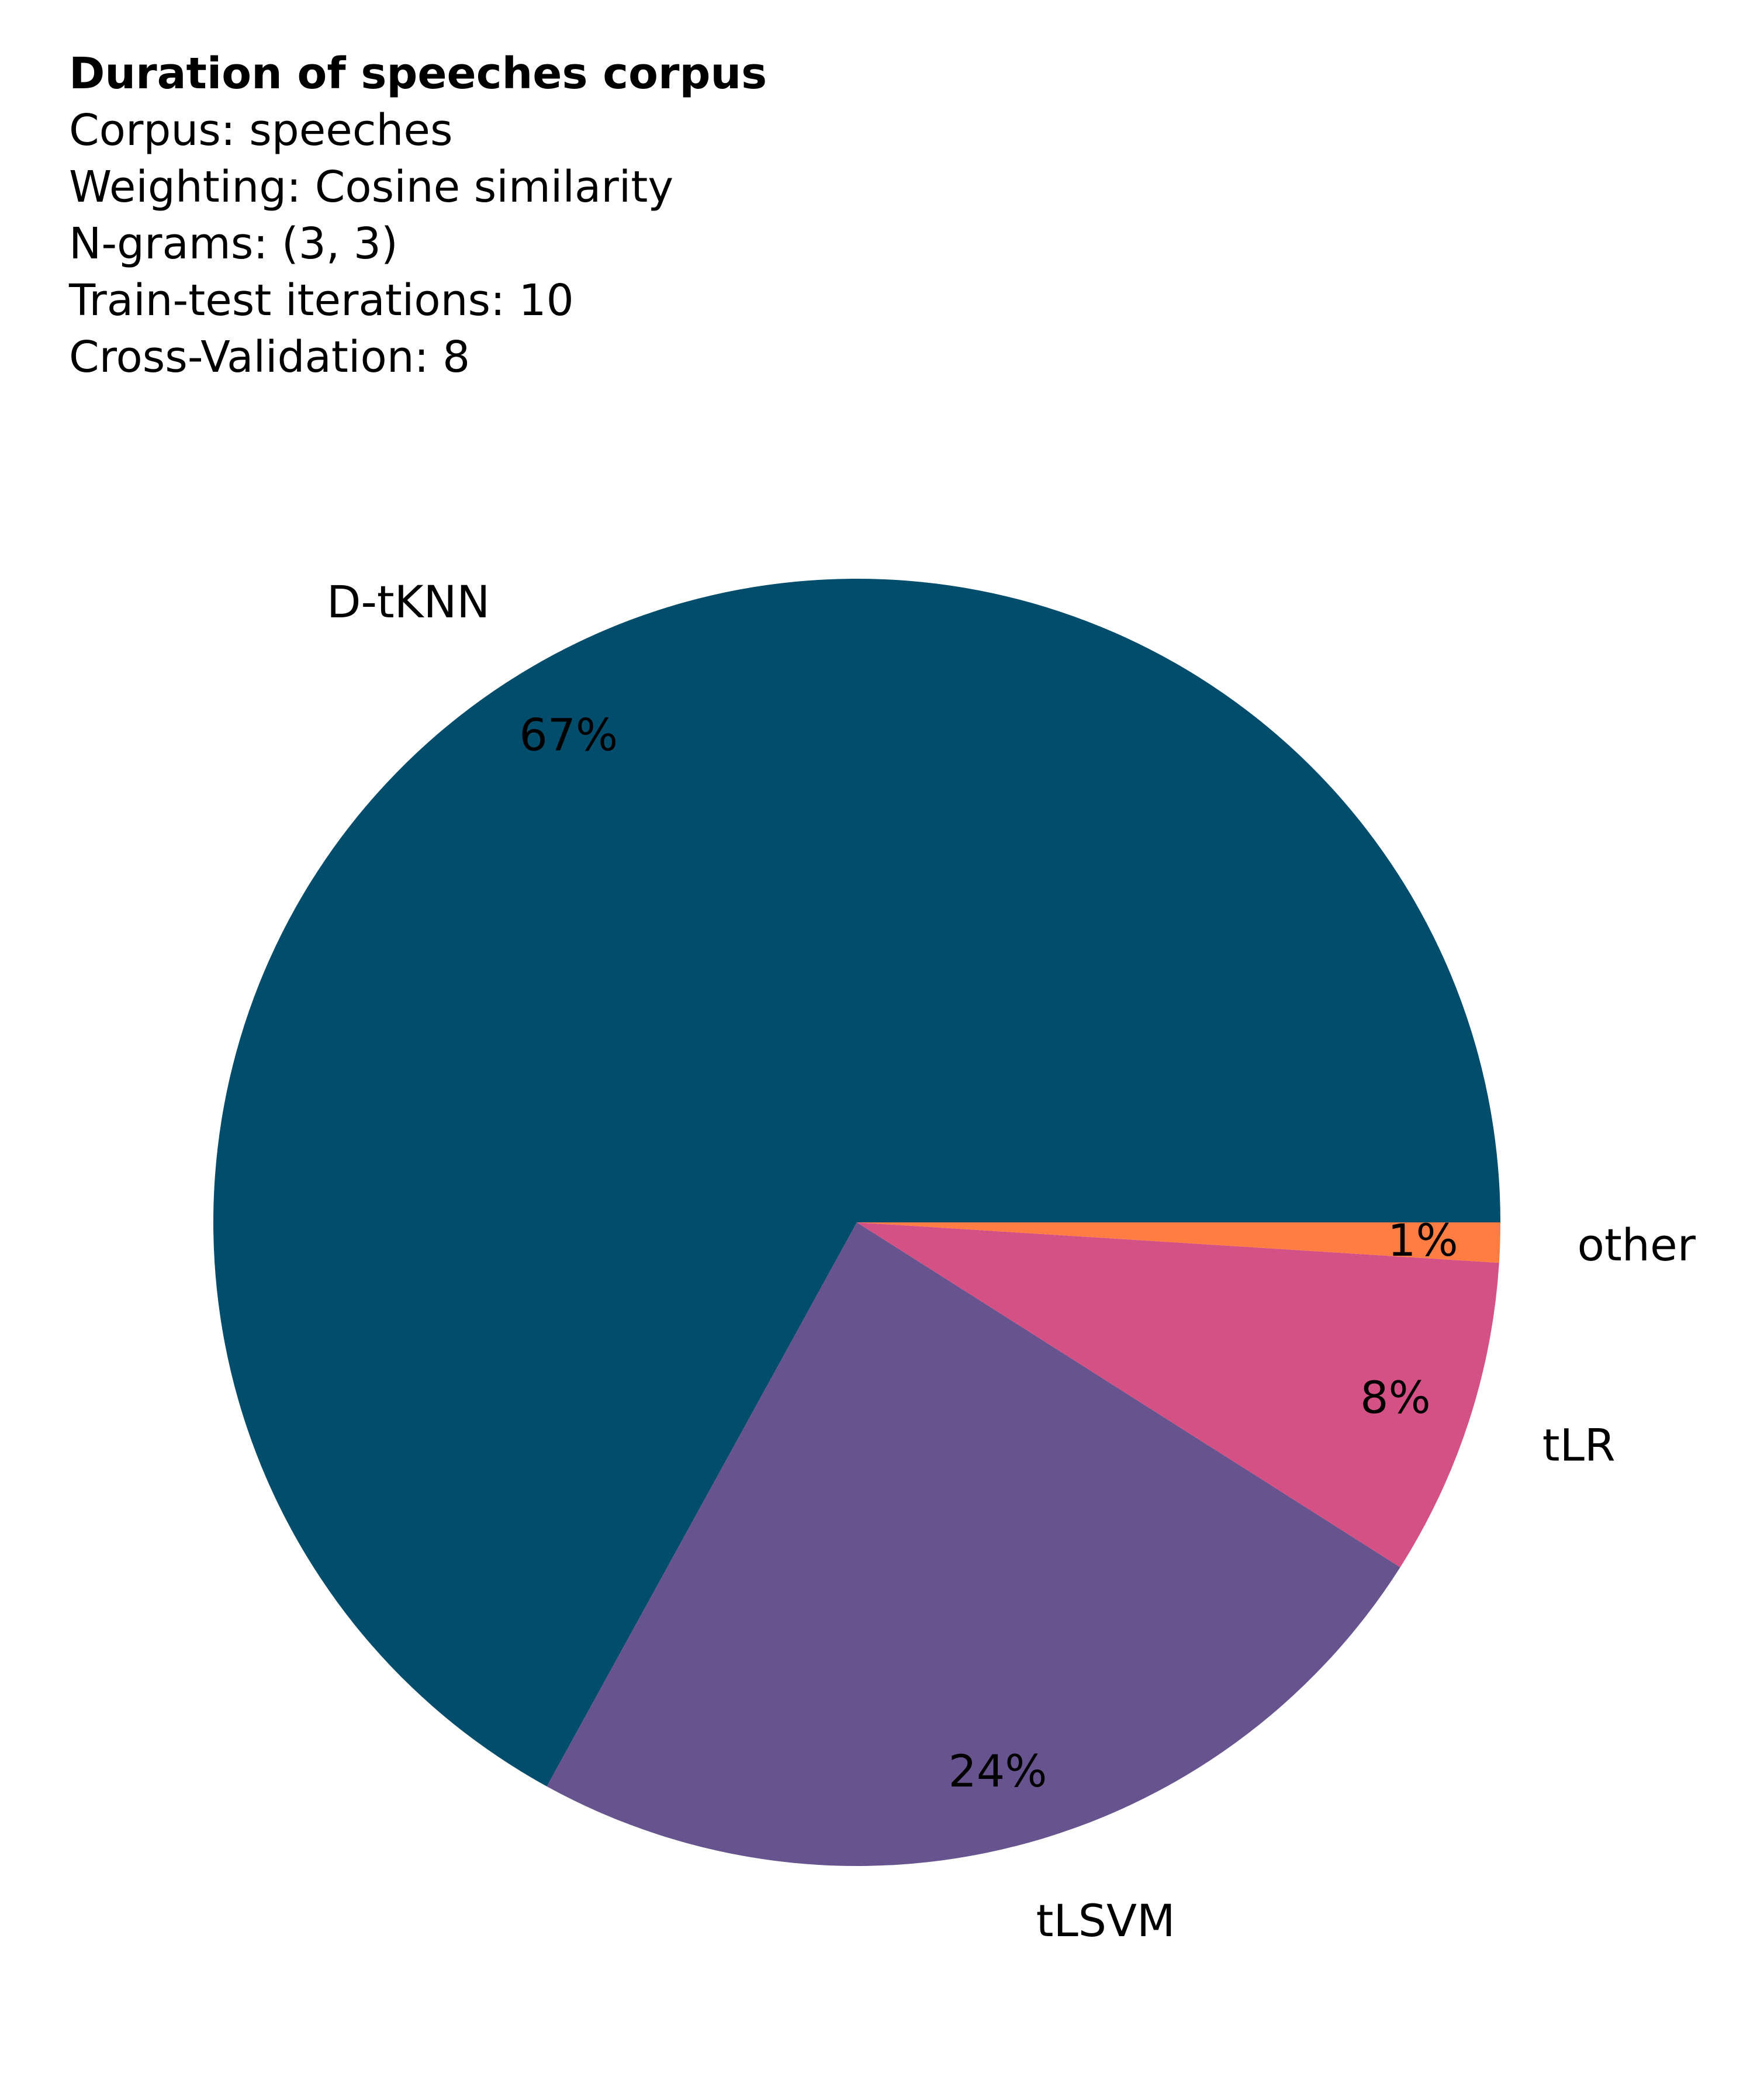  What do you see at coordinates (1395, 1397) in the screenshot?
I see `pie-value-label-tlr: 8%` at bounding box center [1395, 1397].